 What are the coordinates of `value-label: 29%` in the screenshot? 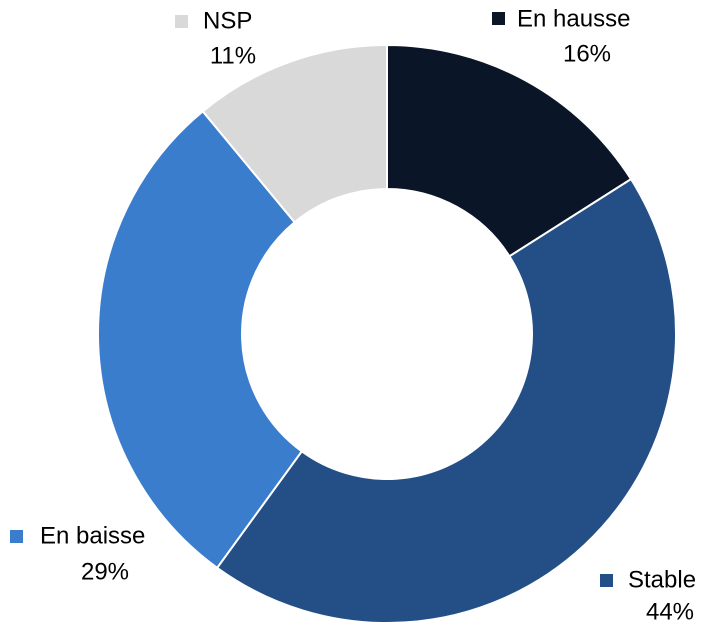 It's located at (105, 571).